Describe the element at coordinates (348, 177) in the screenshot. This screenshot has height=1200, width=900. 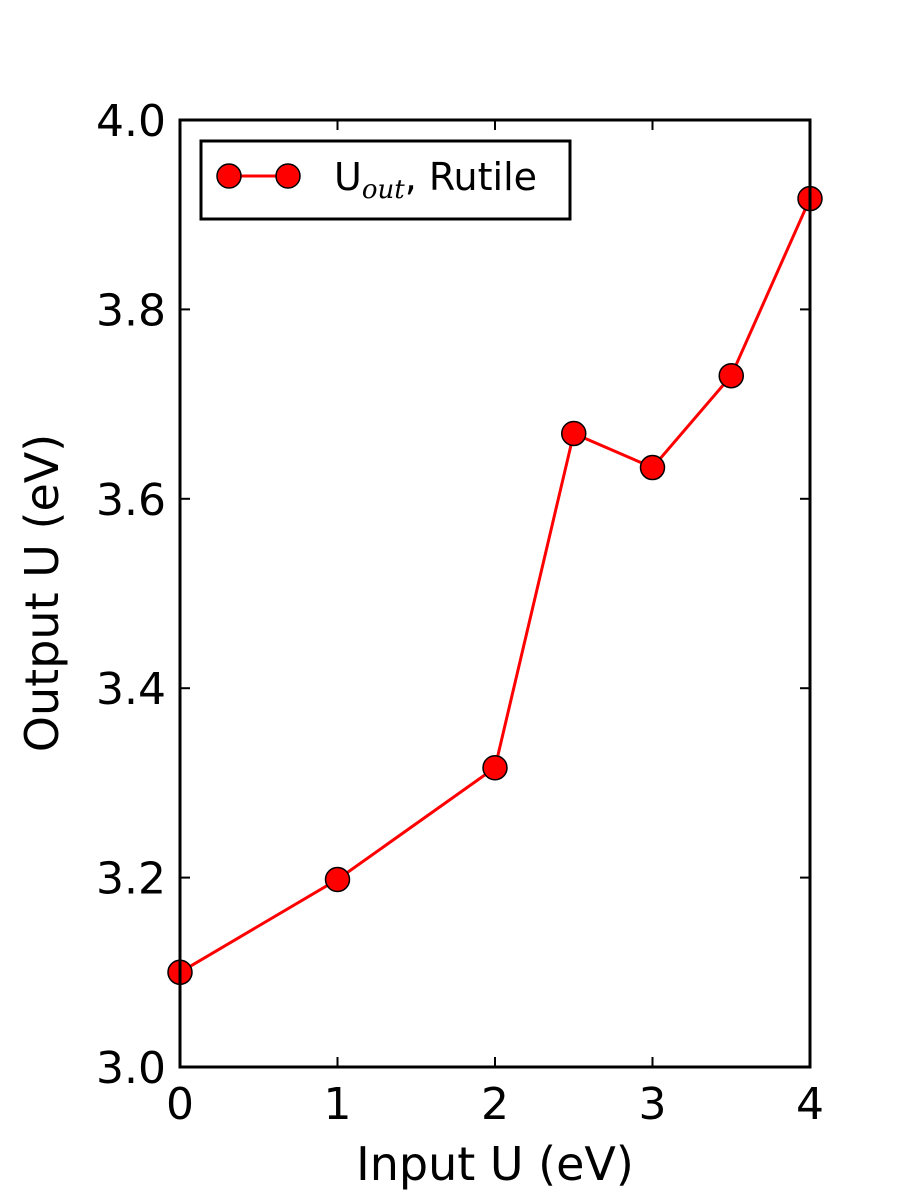
I see `legend-entry-main: U` at that location.